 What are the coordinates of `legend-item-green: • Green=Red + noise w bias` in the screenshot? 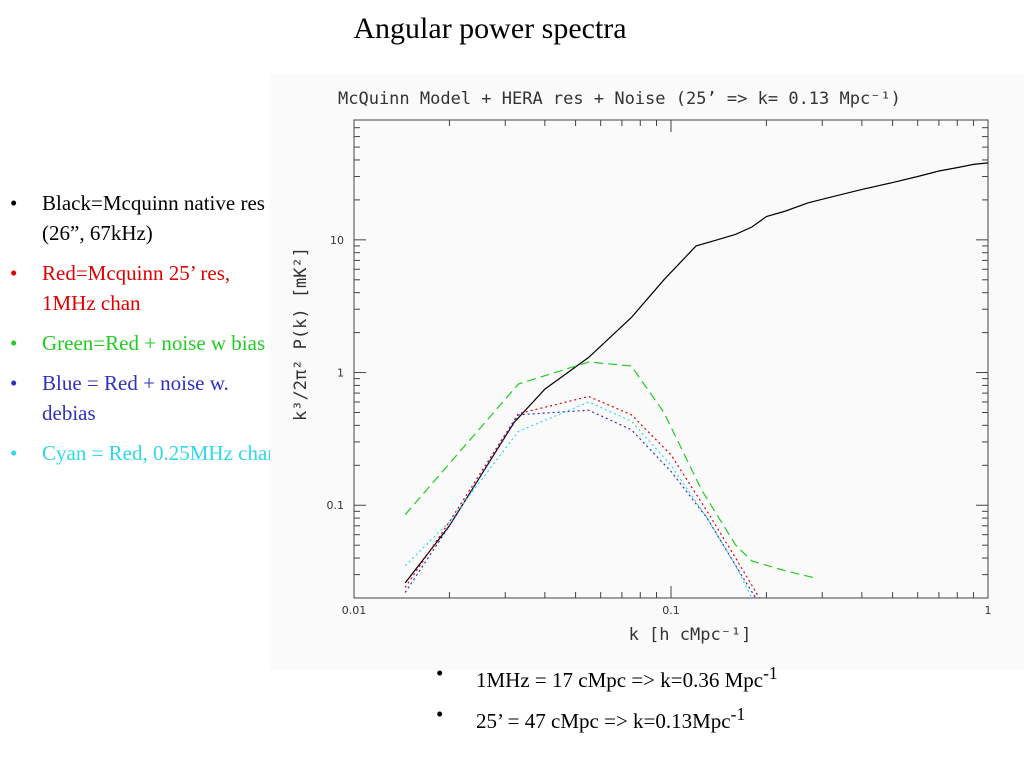 It's located at (145, 343).